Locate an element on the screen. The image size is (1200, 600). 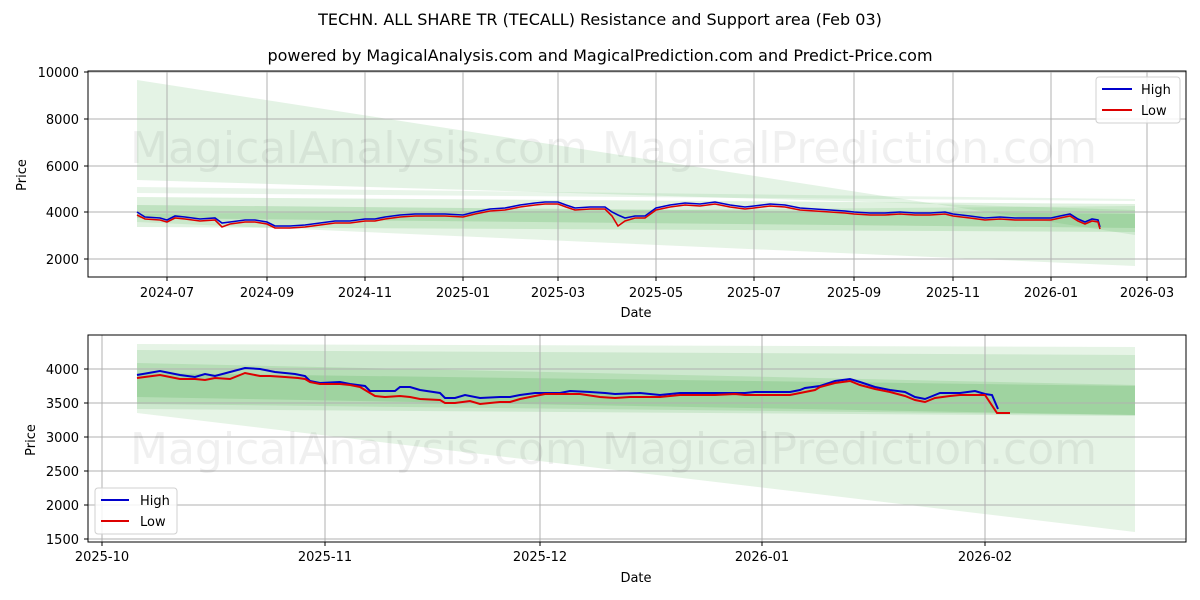
bottom-band-mid is located at coordinates (636, 389).